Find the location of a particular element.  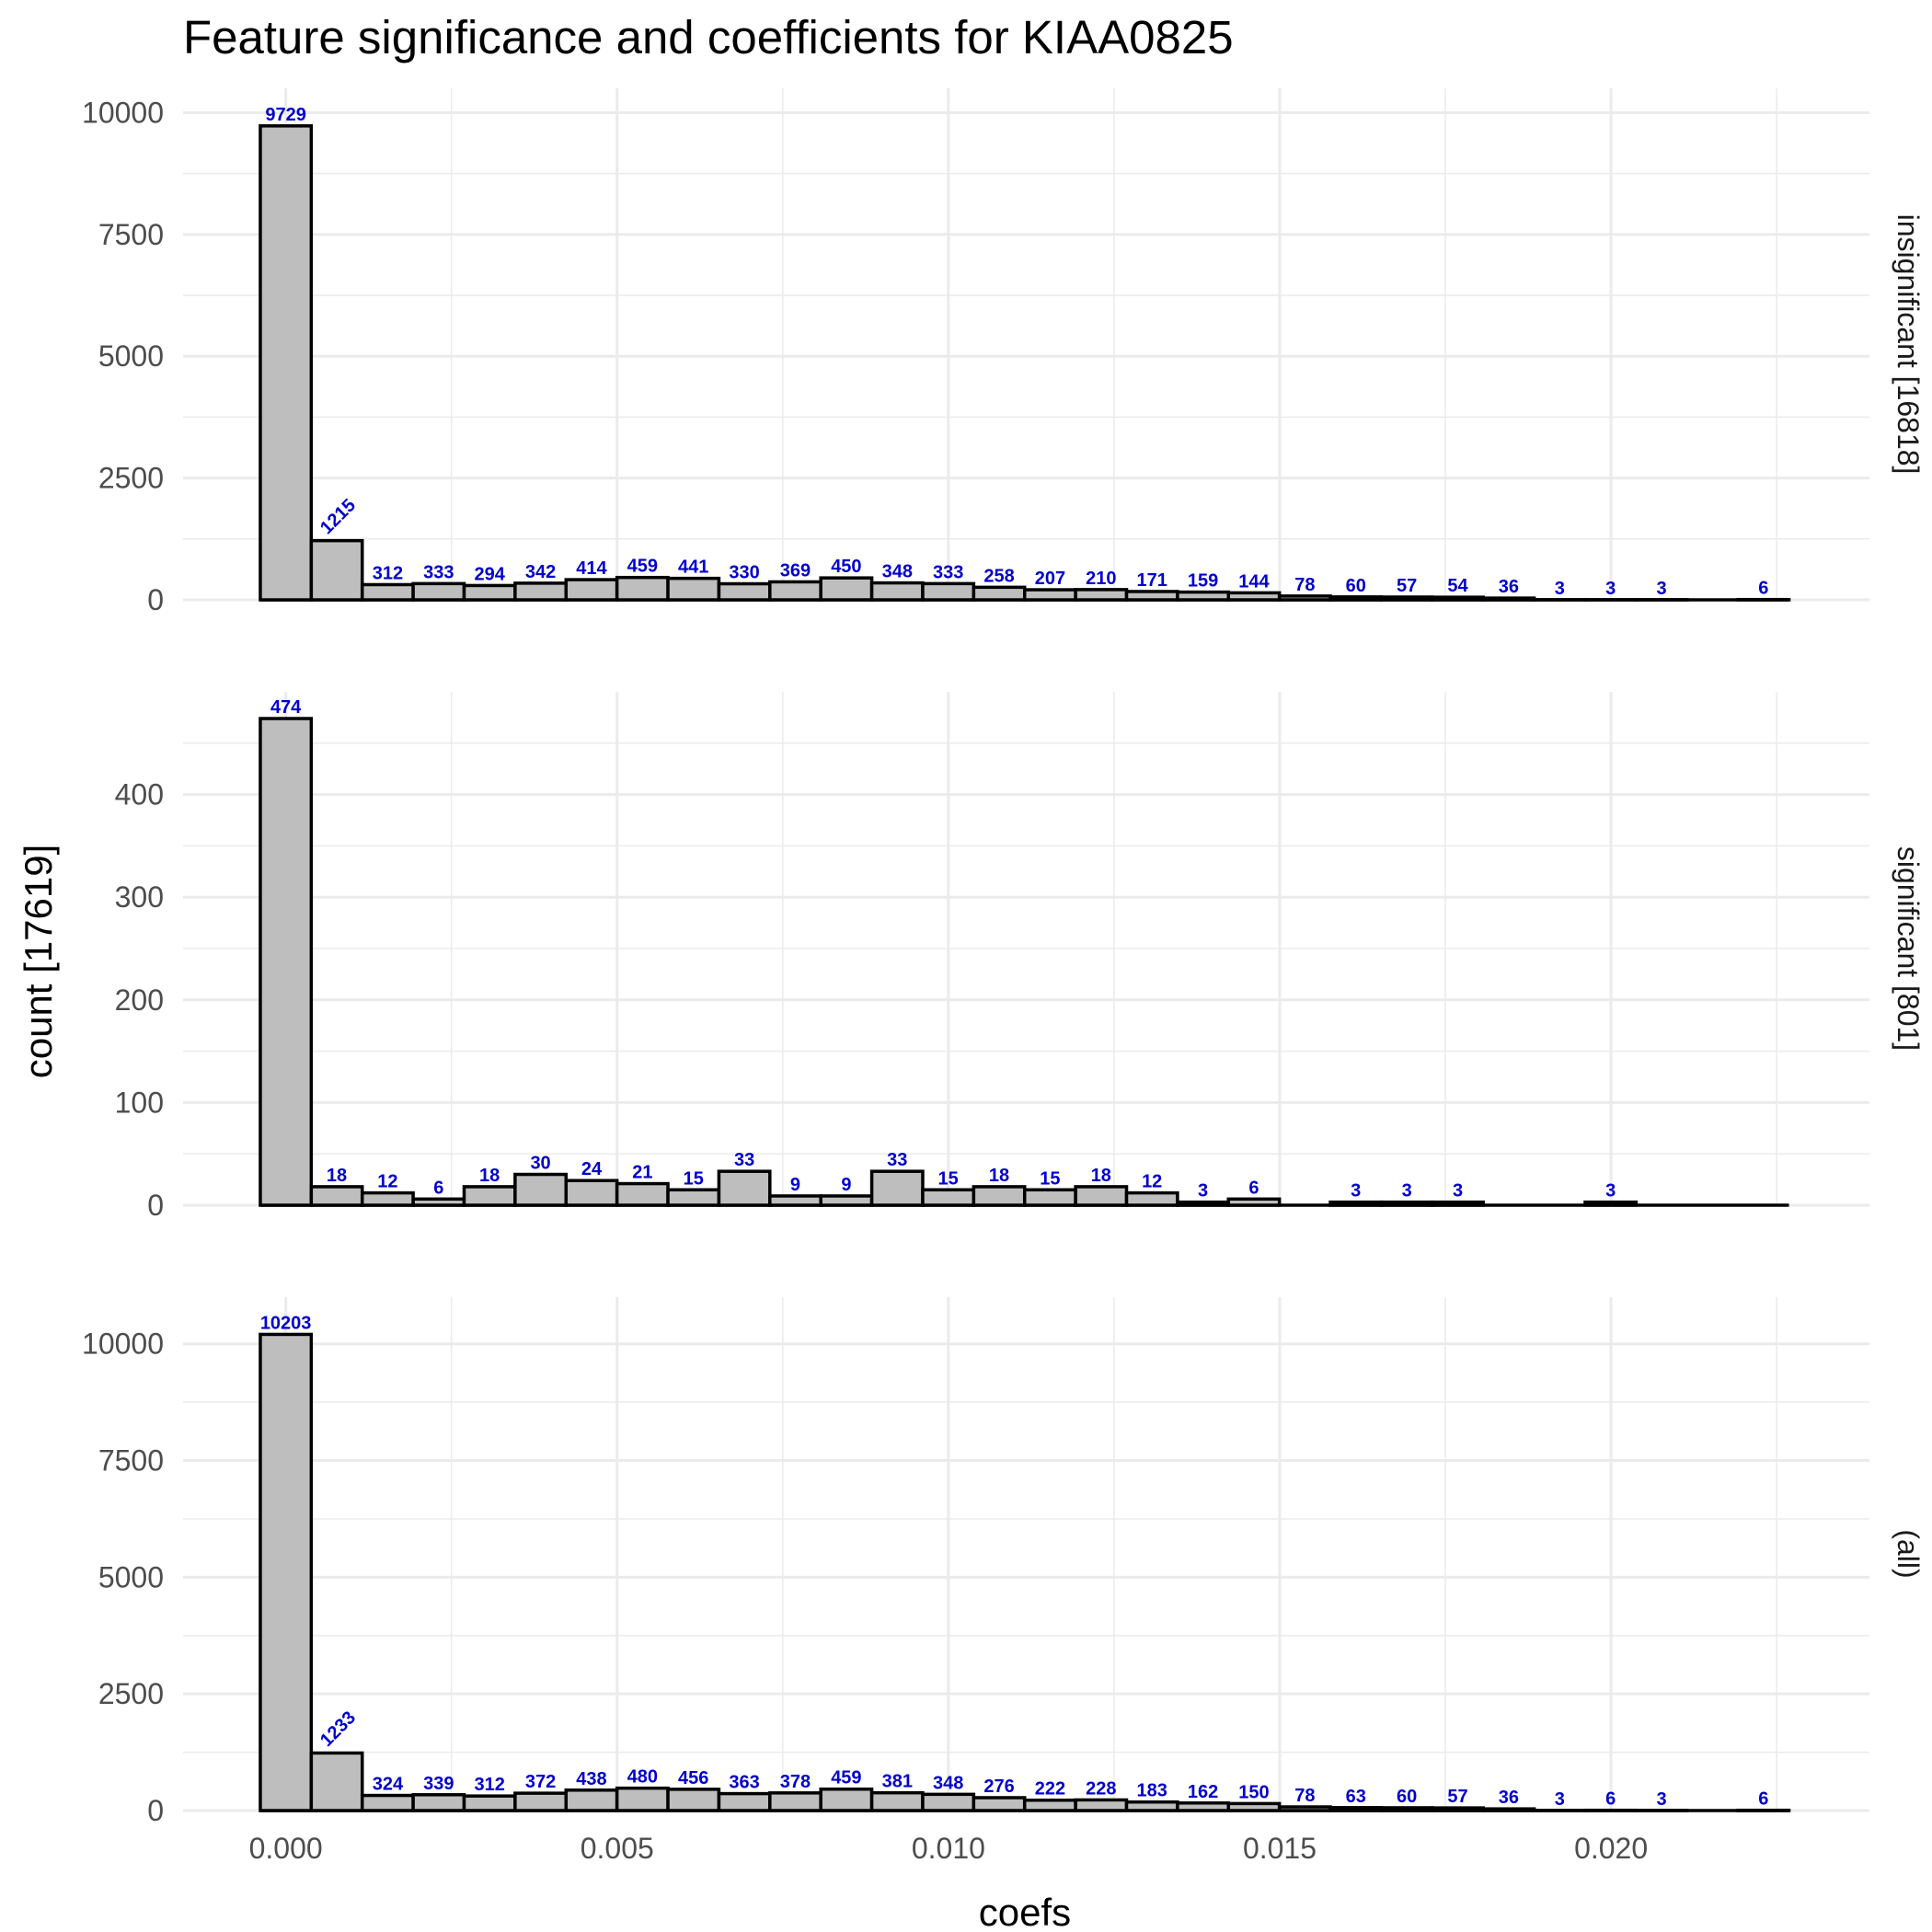

bar-value-label: 18 is located at coordinates (490, 1176).